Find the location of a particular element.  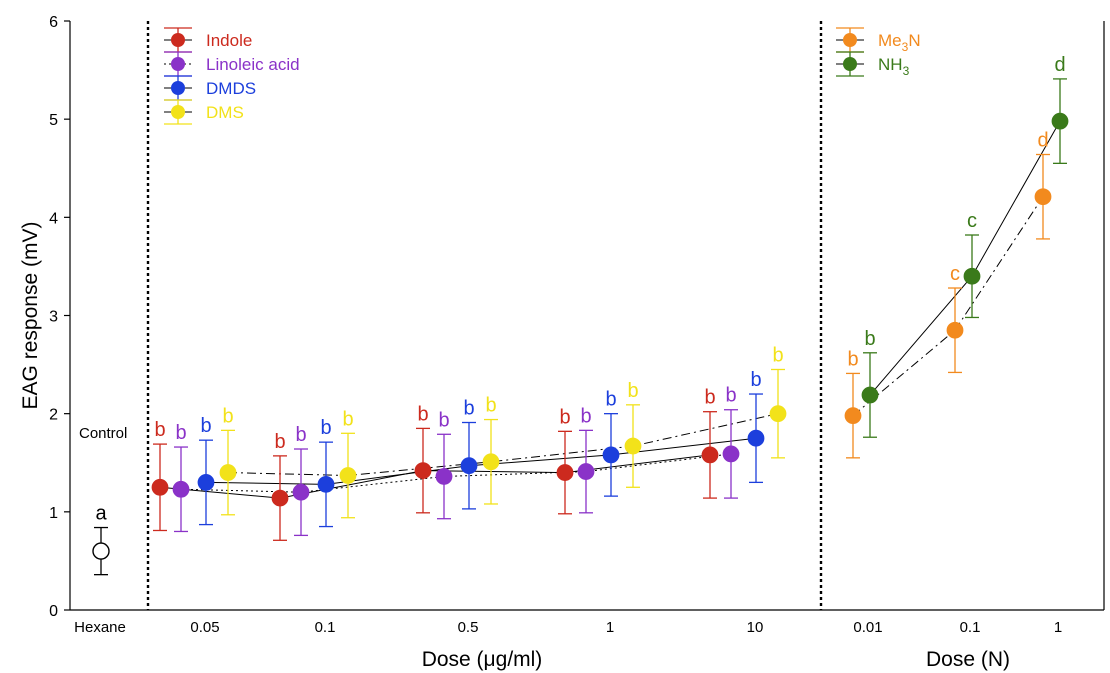

data-point-hexane is located at coordinates (101, 551).